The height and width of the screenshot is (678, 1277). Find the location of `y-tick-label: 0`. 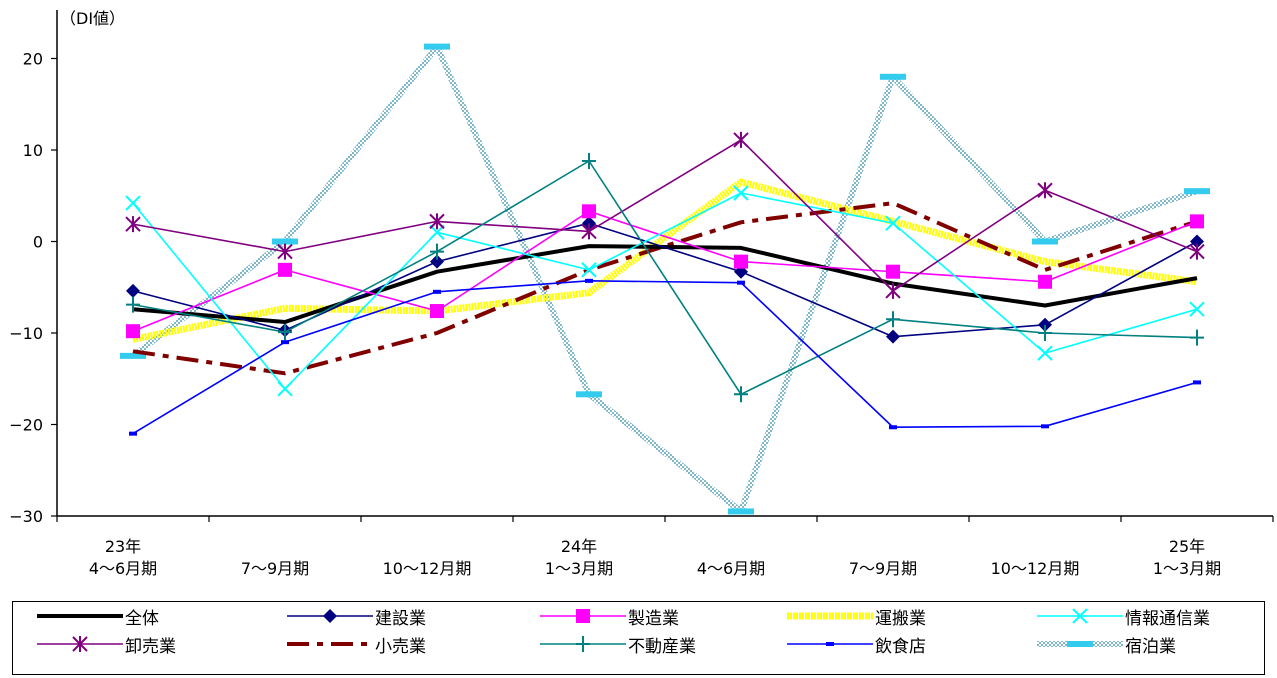

y-tick-label: 0 is located at coordinates (38, 242).